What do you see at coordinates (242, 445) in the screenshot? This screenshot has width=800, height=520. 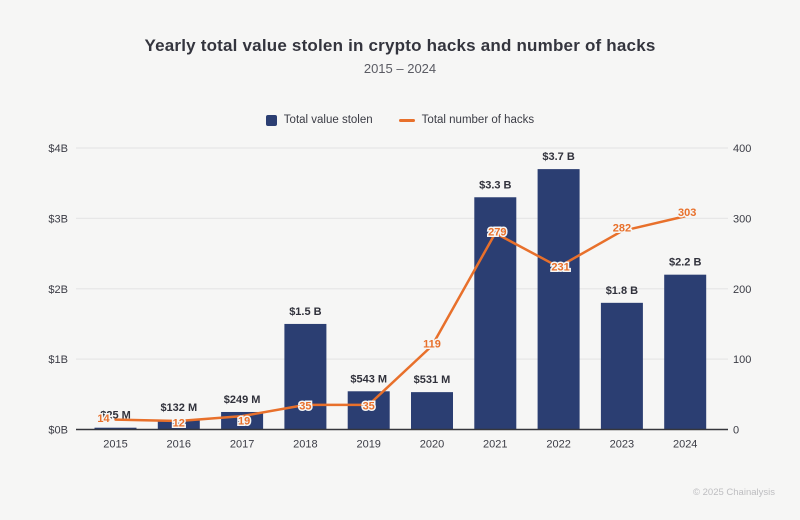 I see `x-axis-label-2017: 2017` at bounding box center [242, 445].